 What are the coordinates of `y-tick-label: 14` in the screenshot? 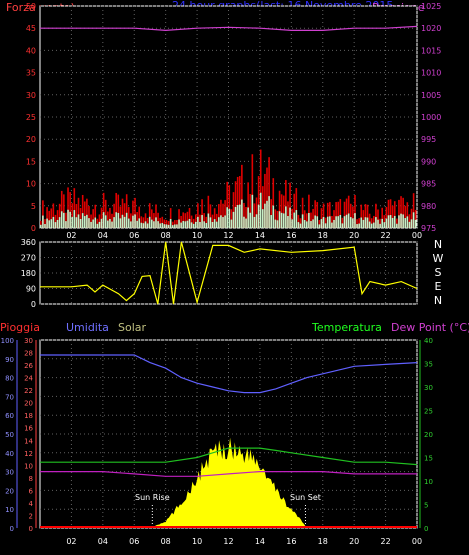 It's located at (28, 441).